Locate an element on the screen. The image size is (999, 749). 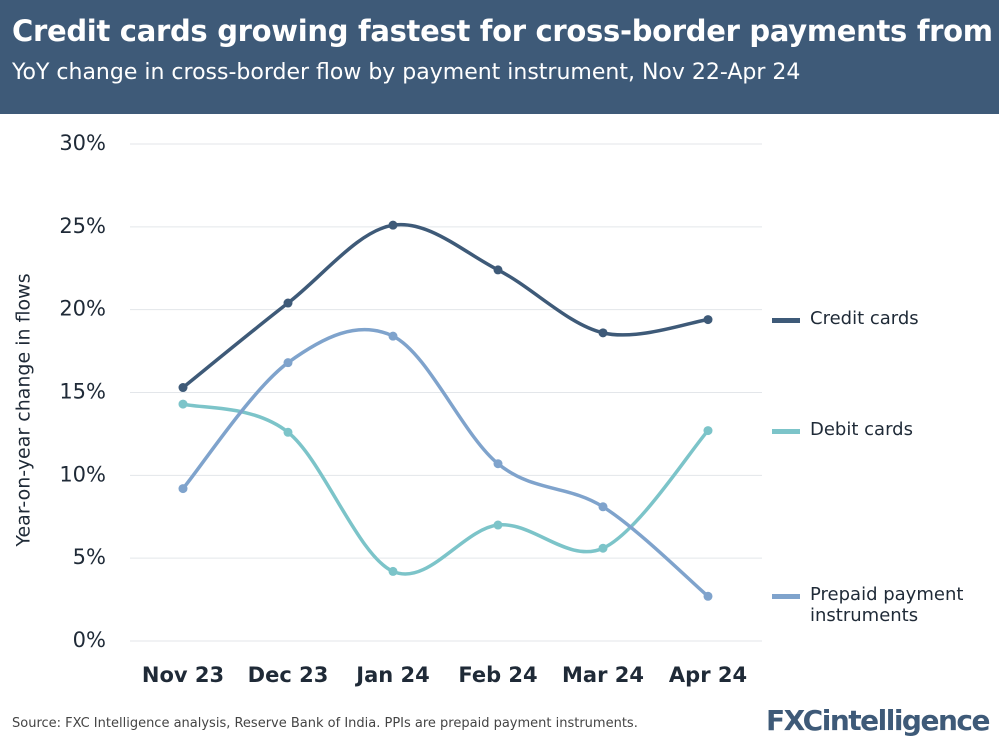
y-tick-label: 10% is located at coordinates (82, 474).